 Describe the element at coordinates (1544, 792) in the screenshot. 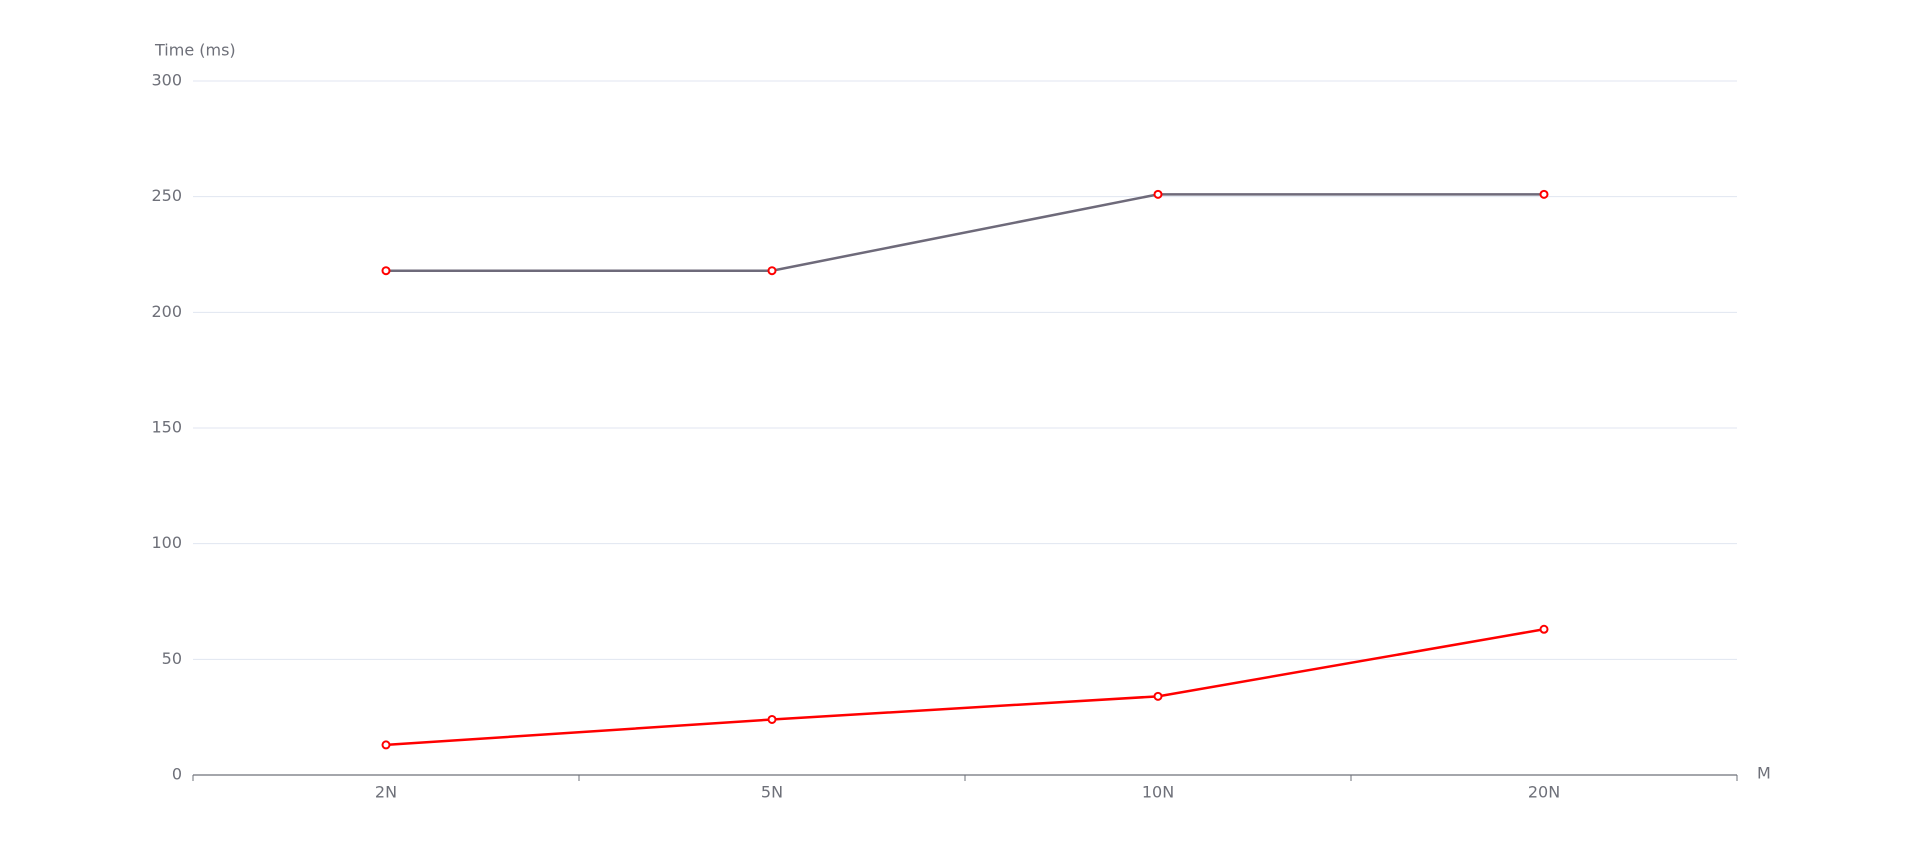

I see `x-tick-label: 20N` at that location.